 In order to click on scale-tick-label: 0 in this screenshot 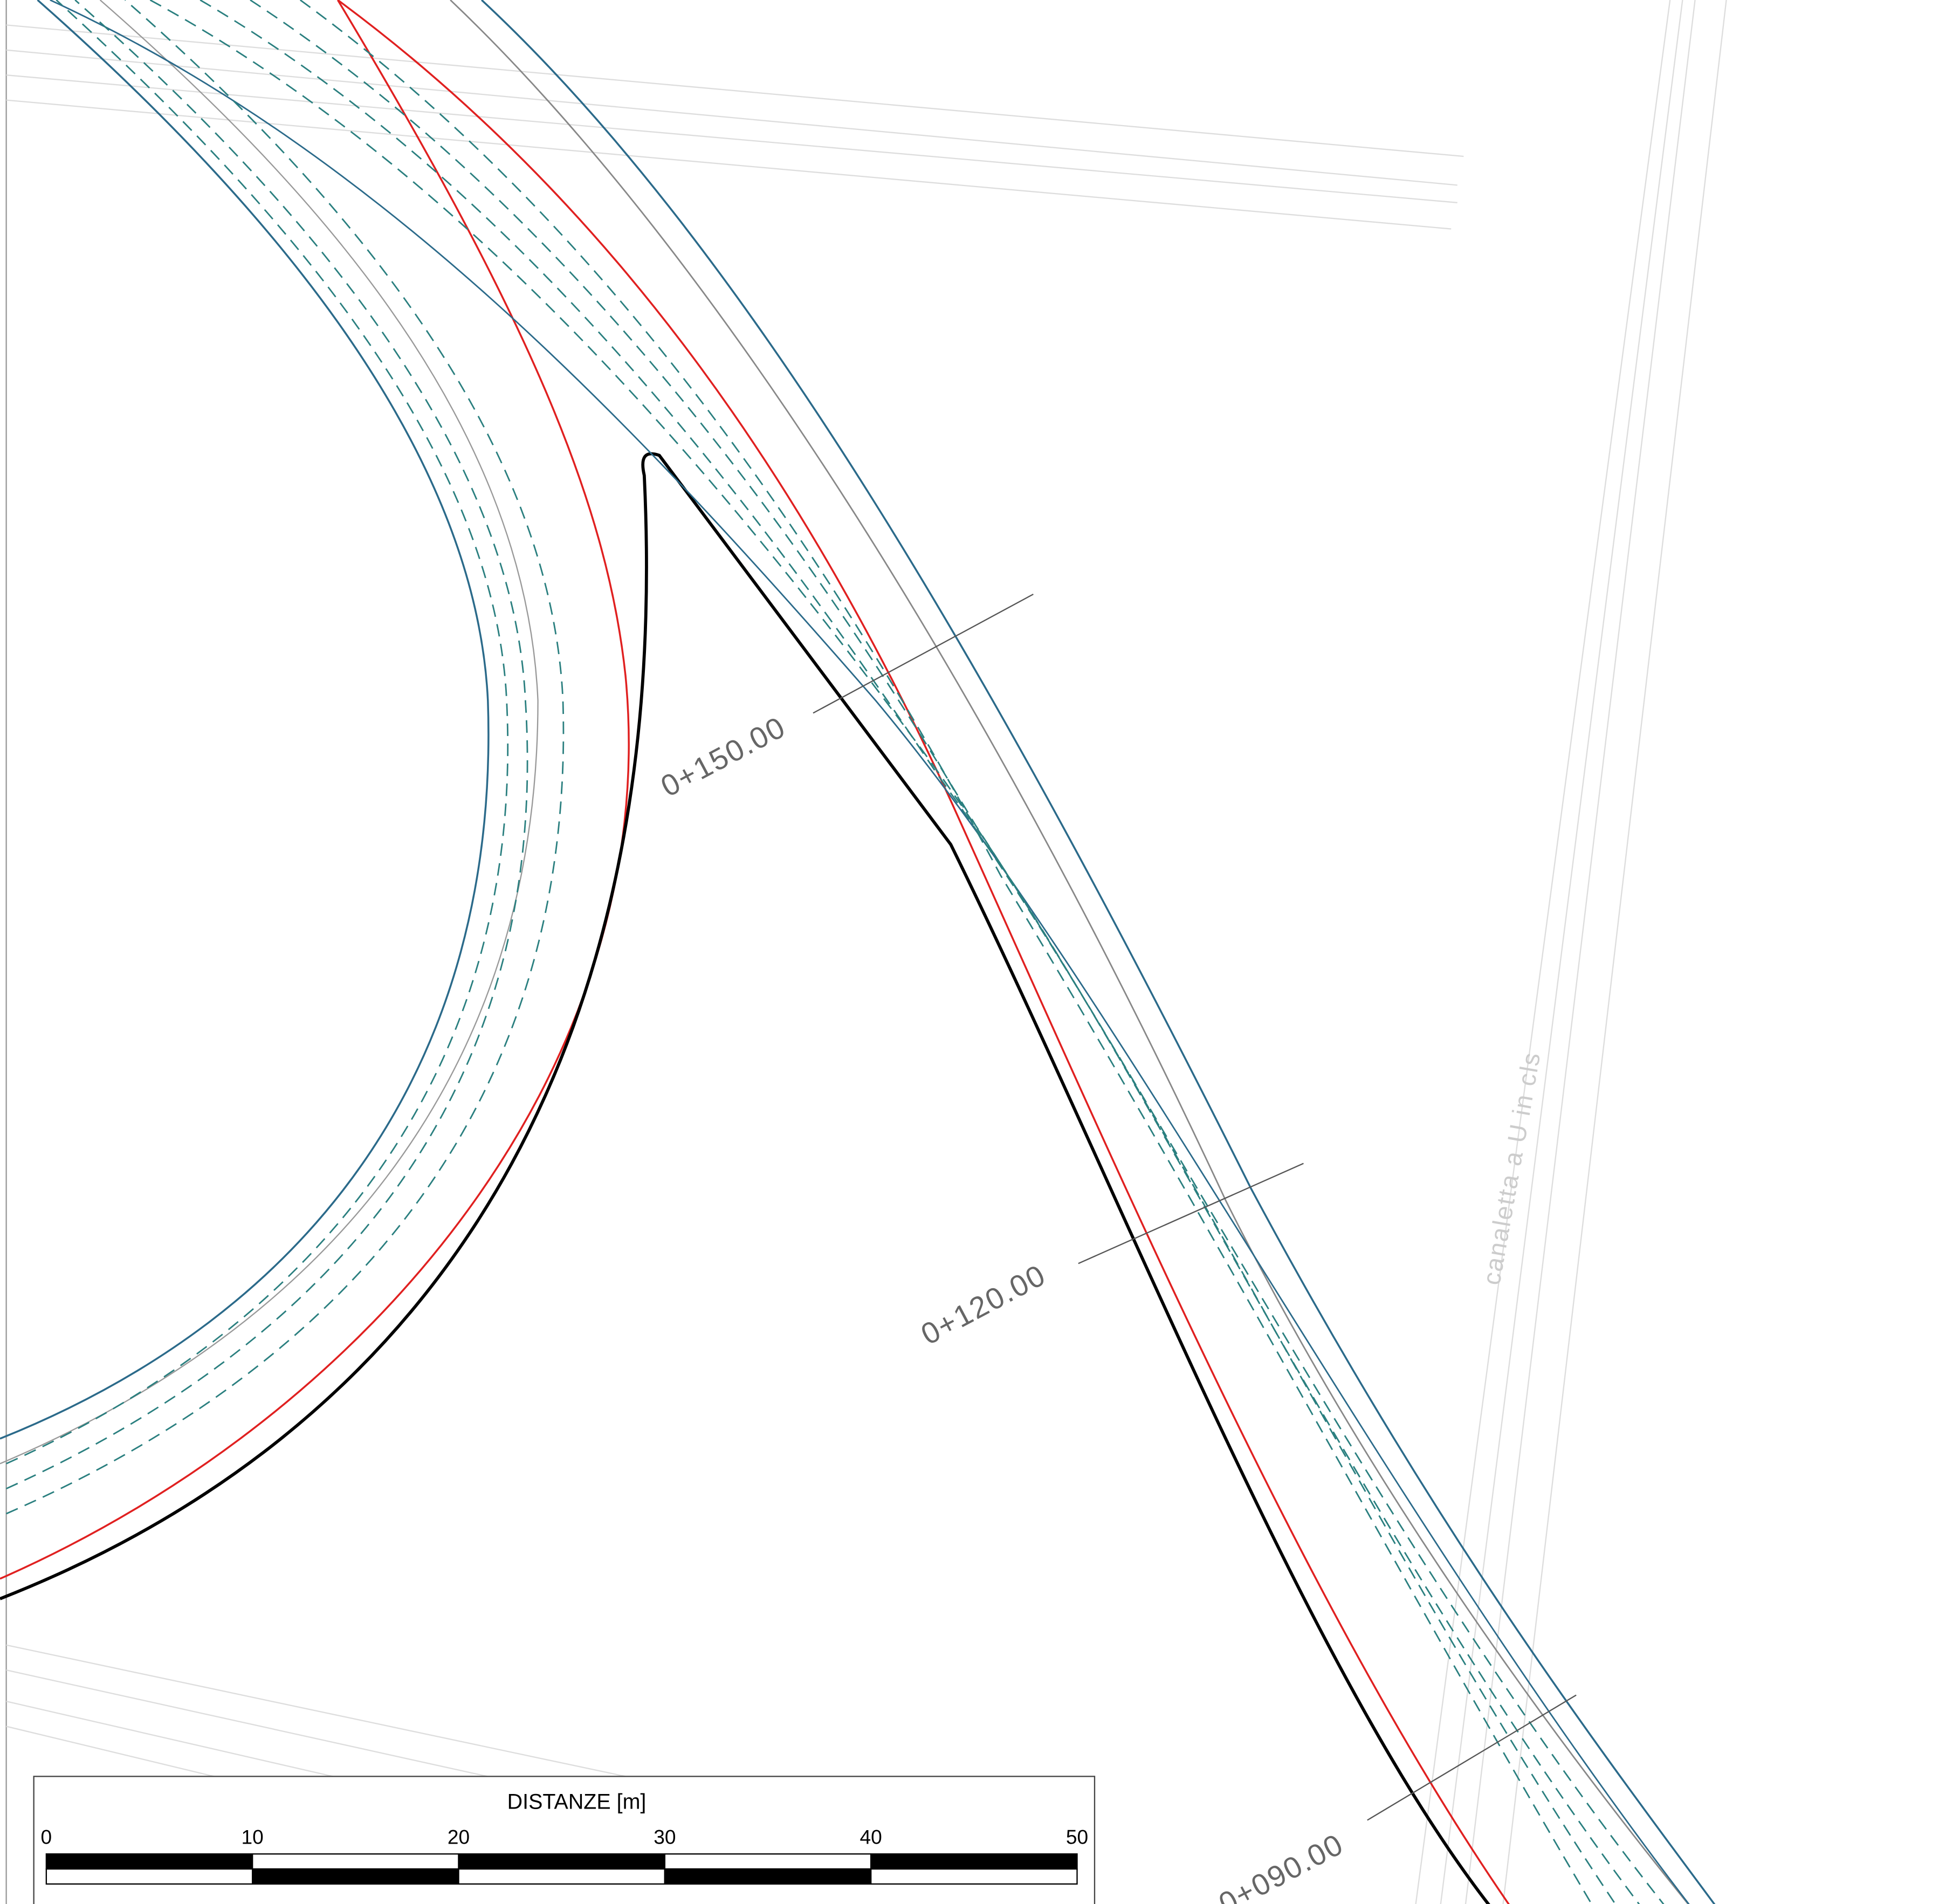, I will do `click(46, 1837)`.